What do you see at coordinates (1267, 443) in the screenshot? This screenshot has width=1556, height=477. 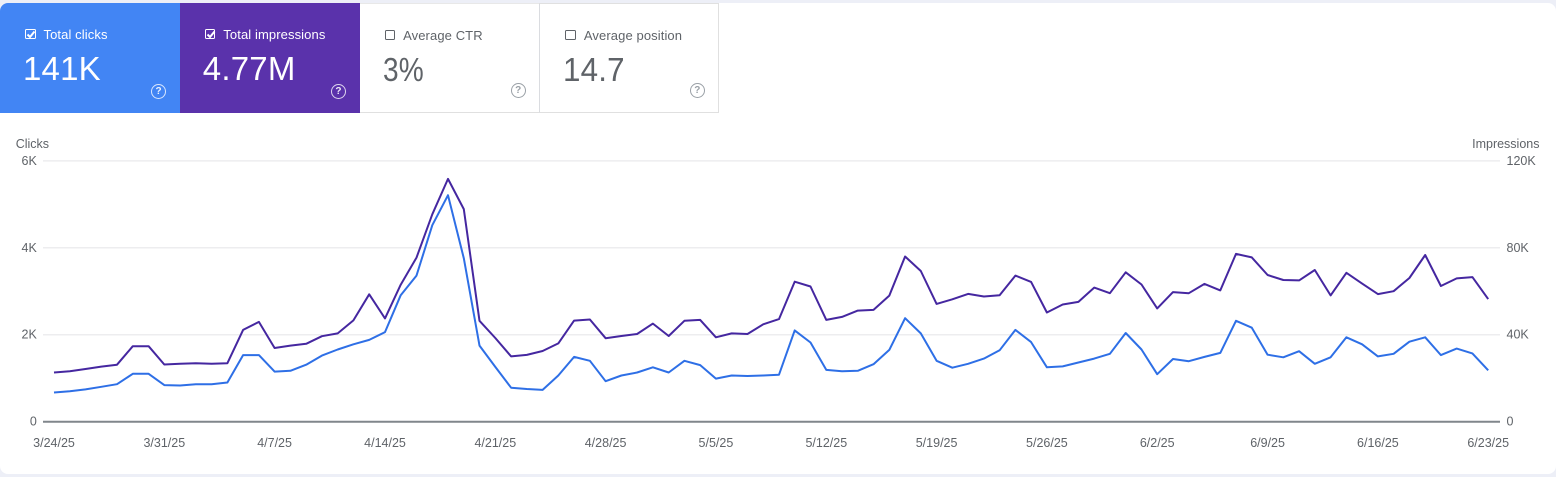 I see `svg-text: 6/9/25` at bounding box center [1267, 443].